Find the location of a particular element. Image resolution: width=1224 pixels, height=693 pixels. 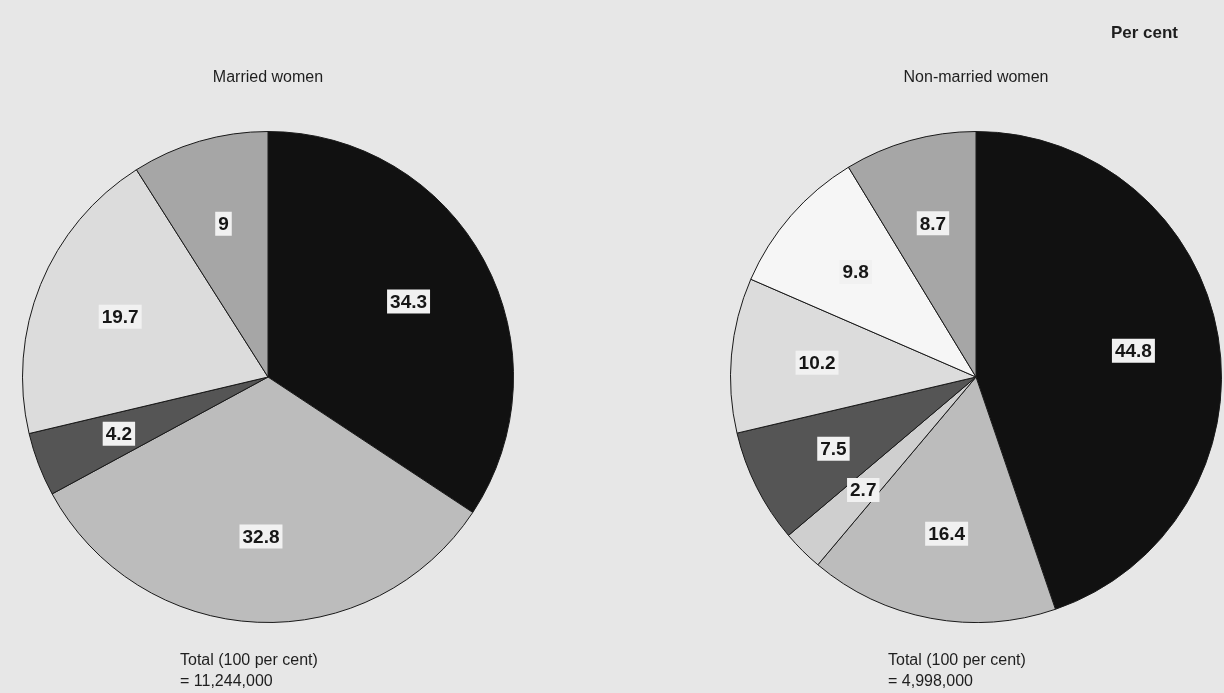

data-label: 19.7 is located at coordinates (120, 317).